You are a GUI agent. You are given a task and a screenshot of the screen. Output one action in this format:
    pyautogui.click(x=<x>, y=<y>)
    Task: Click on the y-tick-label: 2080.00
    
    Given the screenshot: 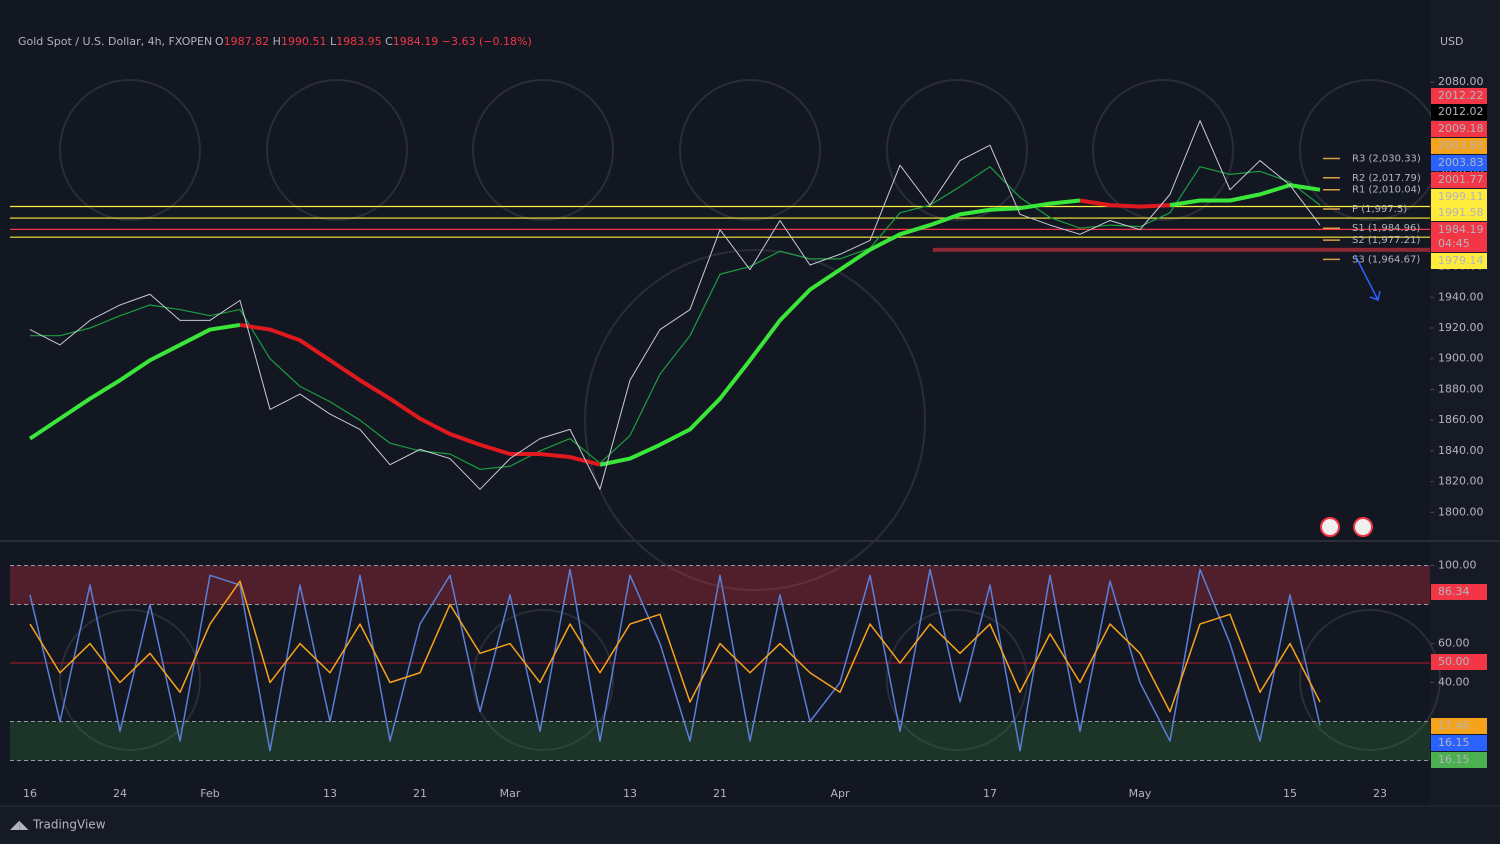 What is the action you would take?
    pyautogui.click(x=1461, y=81)
    